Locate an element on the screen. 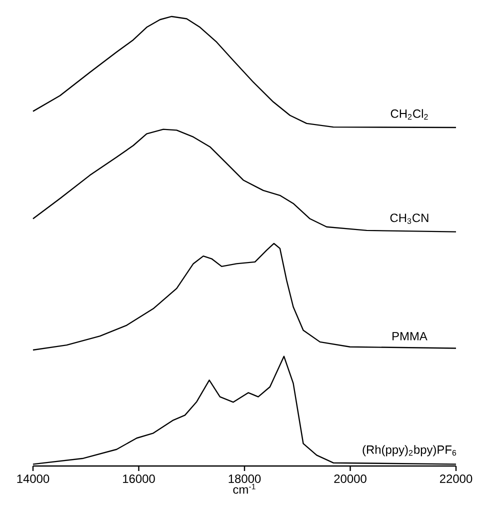 This screenshot has width=482, height=528. x-tick-label: 22000 is located at coordinates (456, 478).